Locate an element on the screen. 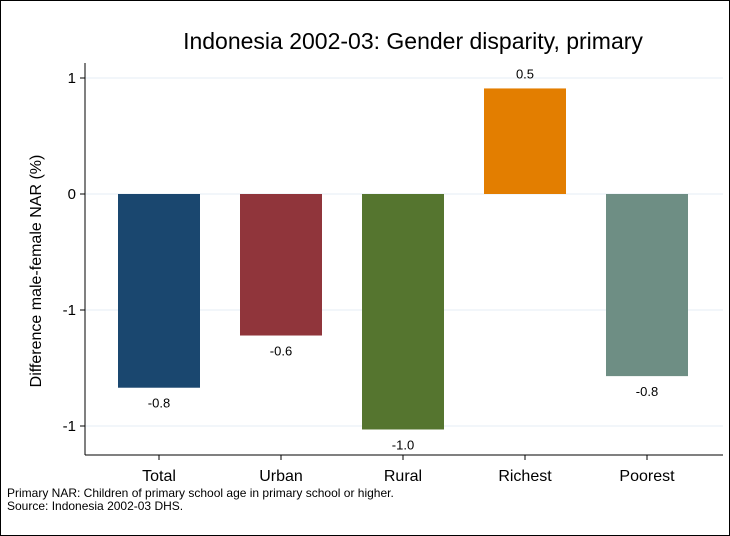 The image size is (730, 536). bar-rural is located at coordinates (403, 312).